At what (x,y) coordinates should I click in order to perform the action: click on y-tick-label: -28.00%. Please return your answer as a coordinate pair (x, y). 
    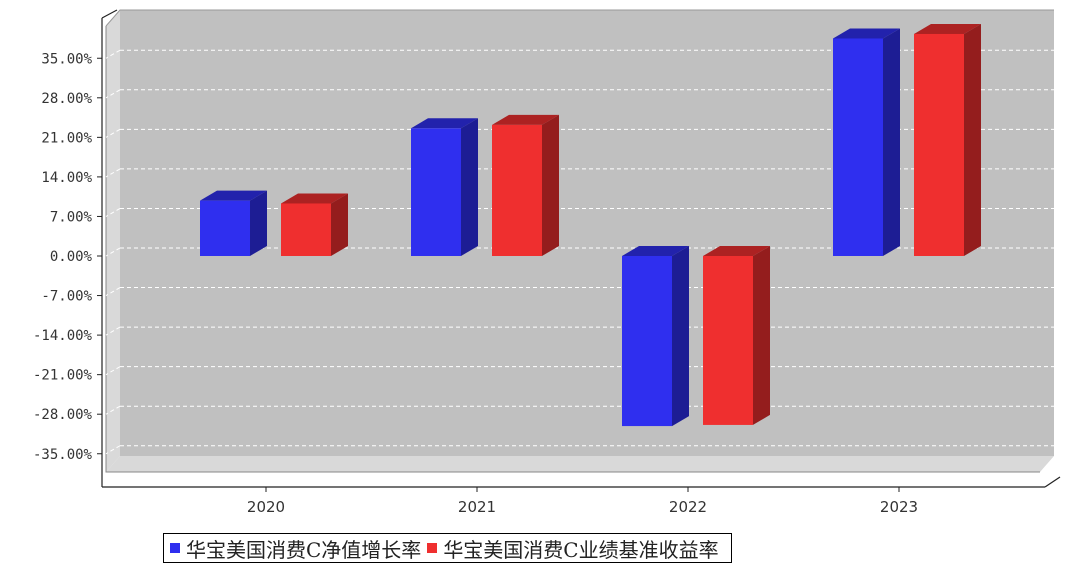
    Looking at the image, I should click on (63, 415).